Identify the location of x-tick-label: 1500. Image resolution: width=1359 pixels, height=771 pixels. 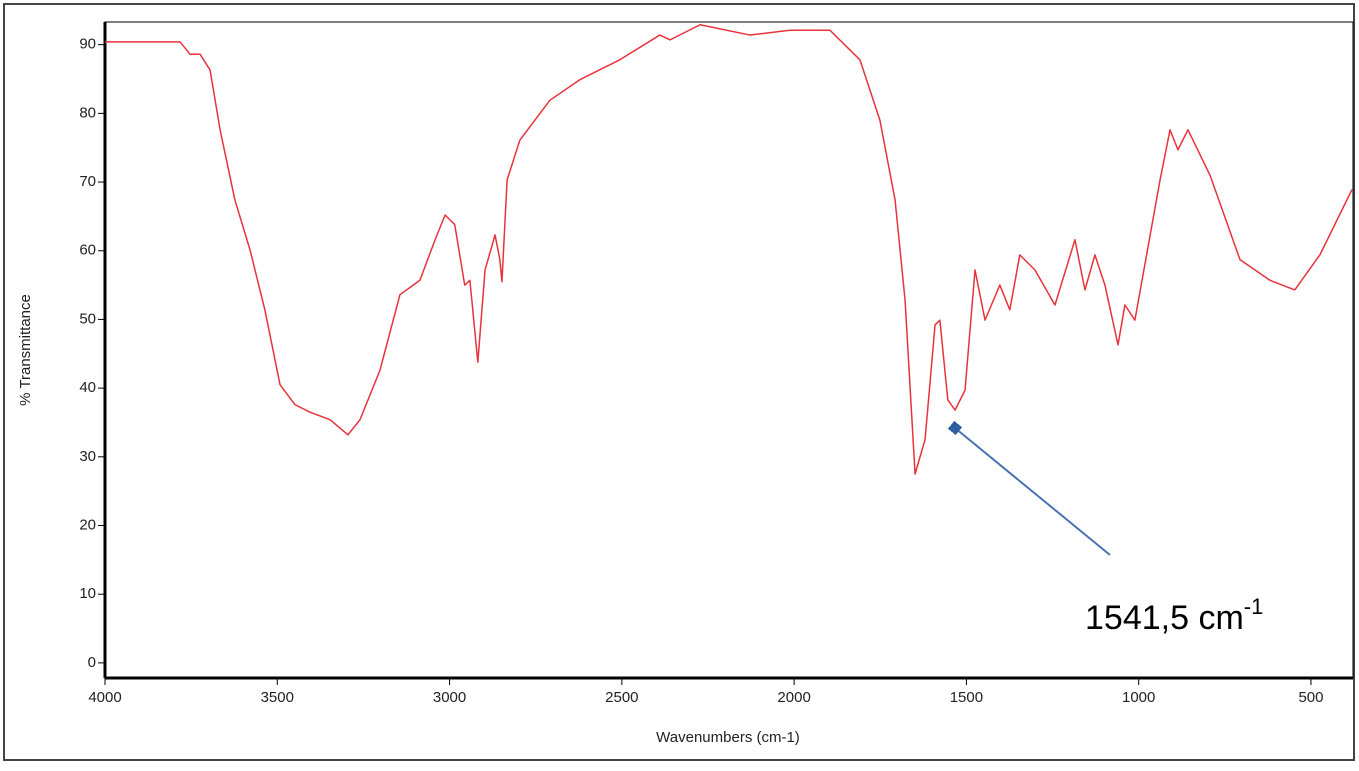
(966, 697).